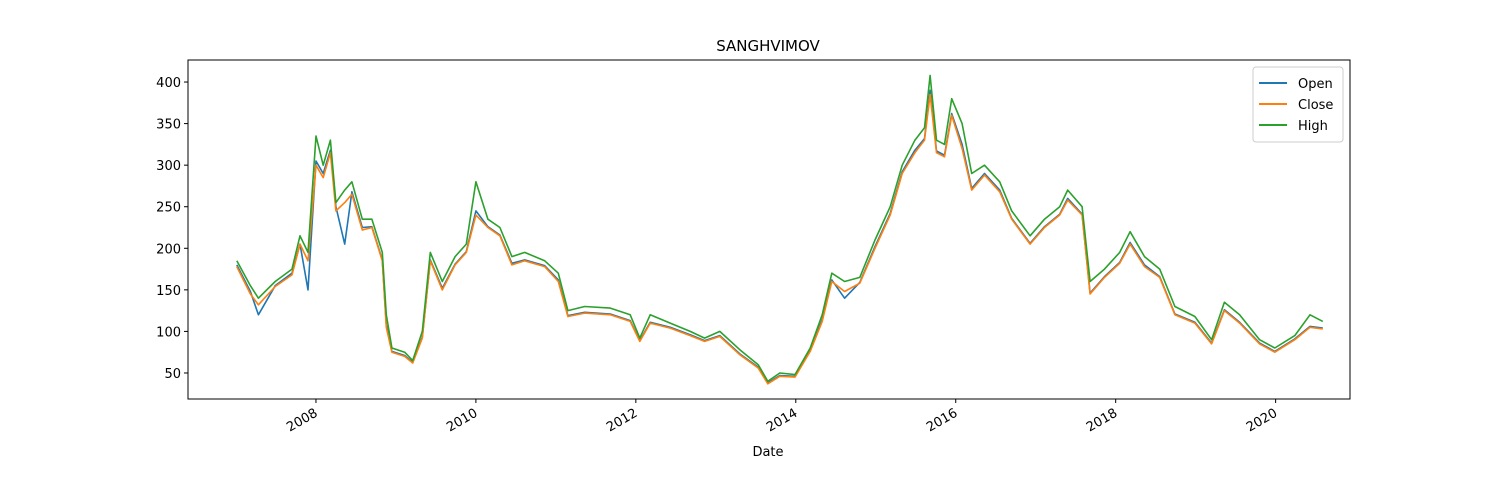 The width and height of the screenshot is (1500, 500). What do you see at coordinates (168, 125) in the screenshot?
I see `y-tick-label: 350` at bounding box center [168, 125].